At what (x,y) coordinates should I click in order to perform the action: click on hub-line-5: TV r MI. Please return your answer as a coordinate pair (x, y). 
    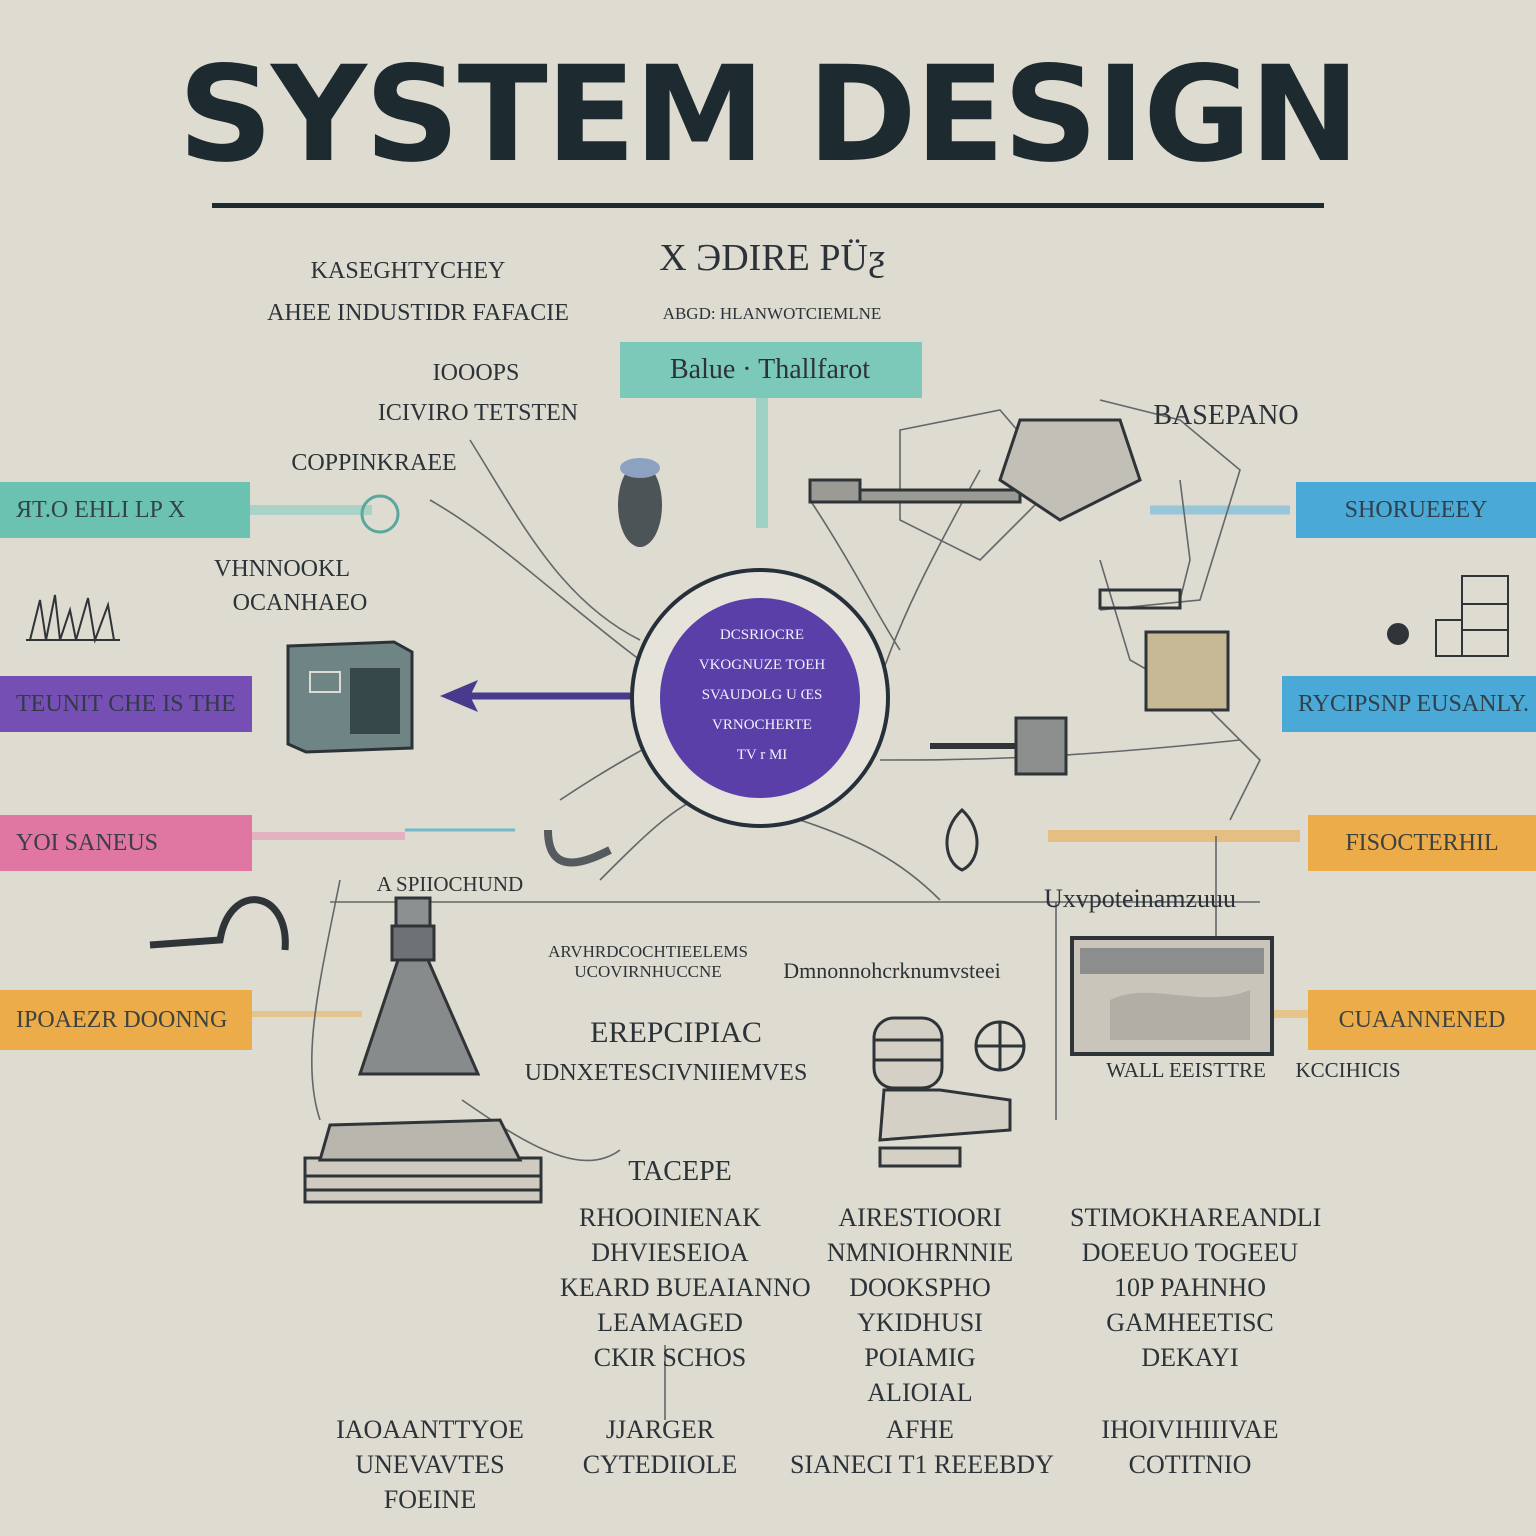
    Looking at the image, I should click on (762, 755).